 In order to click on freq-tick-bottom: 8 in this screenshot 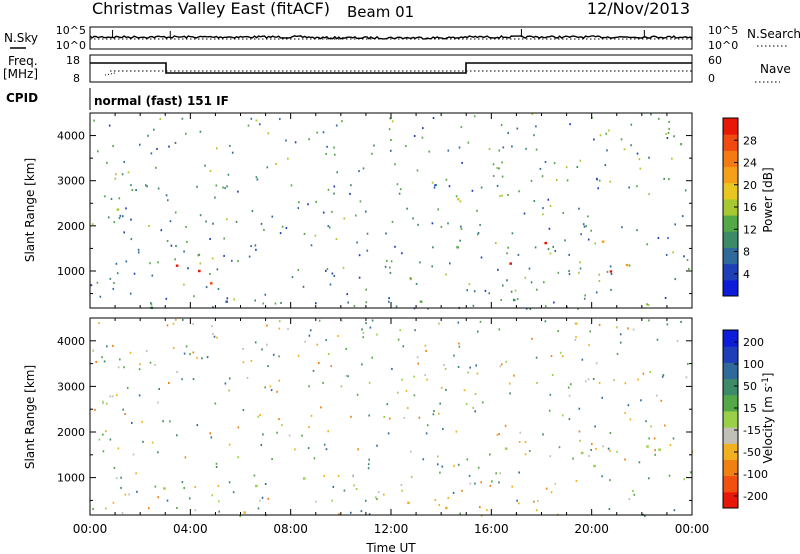, I will do `click(76, 78)`.